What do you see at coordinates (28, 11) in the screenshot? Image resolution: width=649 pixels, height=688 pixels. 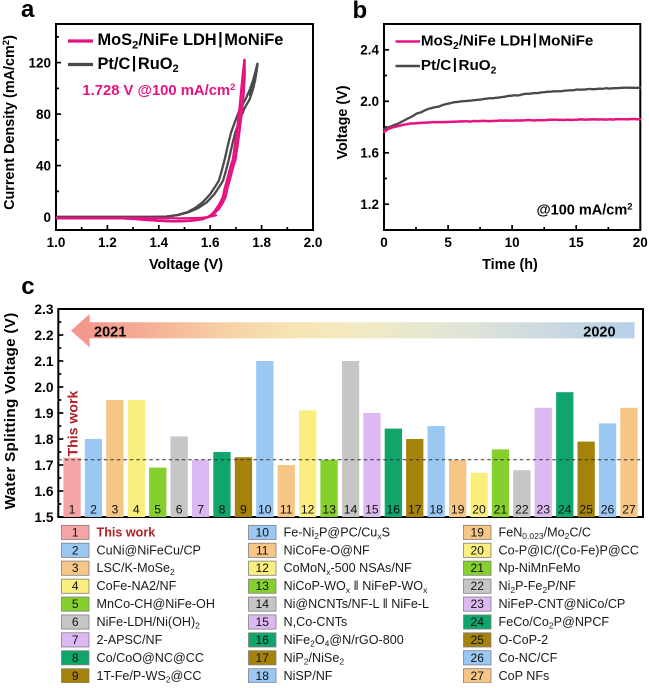 I see `svg-text: a` at bounding box center [28, 11].